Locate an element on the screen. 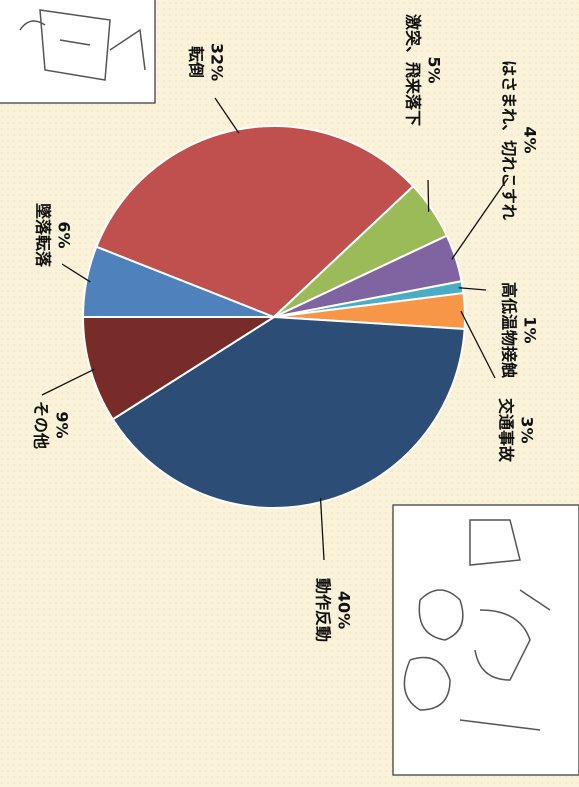 The height and width of the screenshot is (787, 579). slice-label: 動作反動 40% is located at coordinates (334, 610).